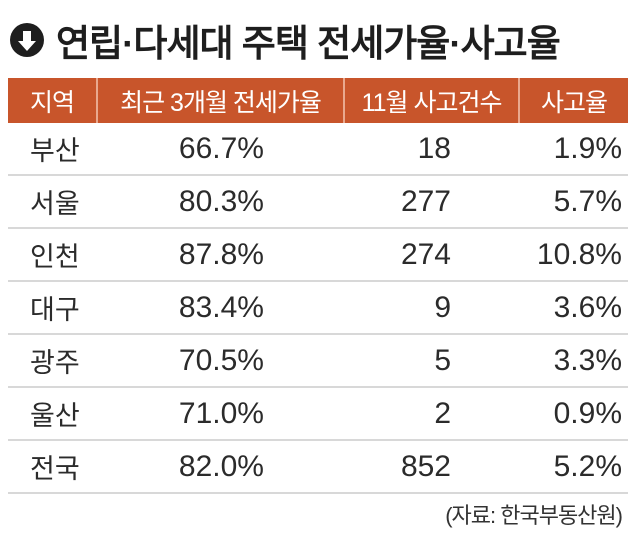 The height and width of the screenshot is (537, 640). What do you see at coordinates (573, 255) in the screenshot?
I see `rate-cell: 10.8%` at bounding box center [573, 255].